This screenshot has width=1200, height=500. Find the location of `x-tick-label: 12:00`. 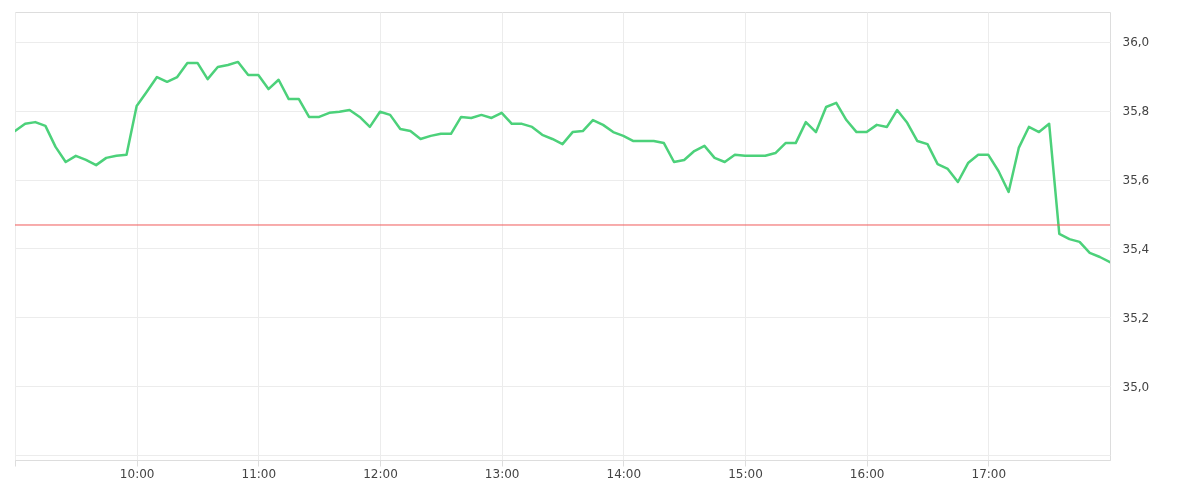

x-tick-label: 12:00 is located at coordinates (380, 473).